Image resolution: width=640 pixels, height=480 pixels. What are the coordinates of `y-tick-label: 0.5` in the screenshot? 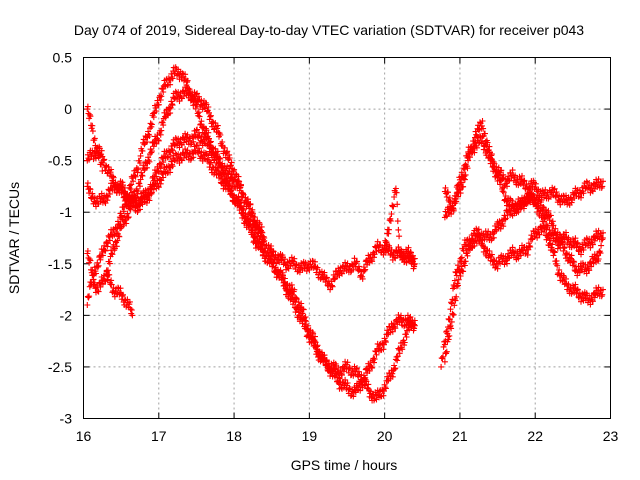 It's located at (63, 58).